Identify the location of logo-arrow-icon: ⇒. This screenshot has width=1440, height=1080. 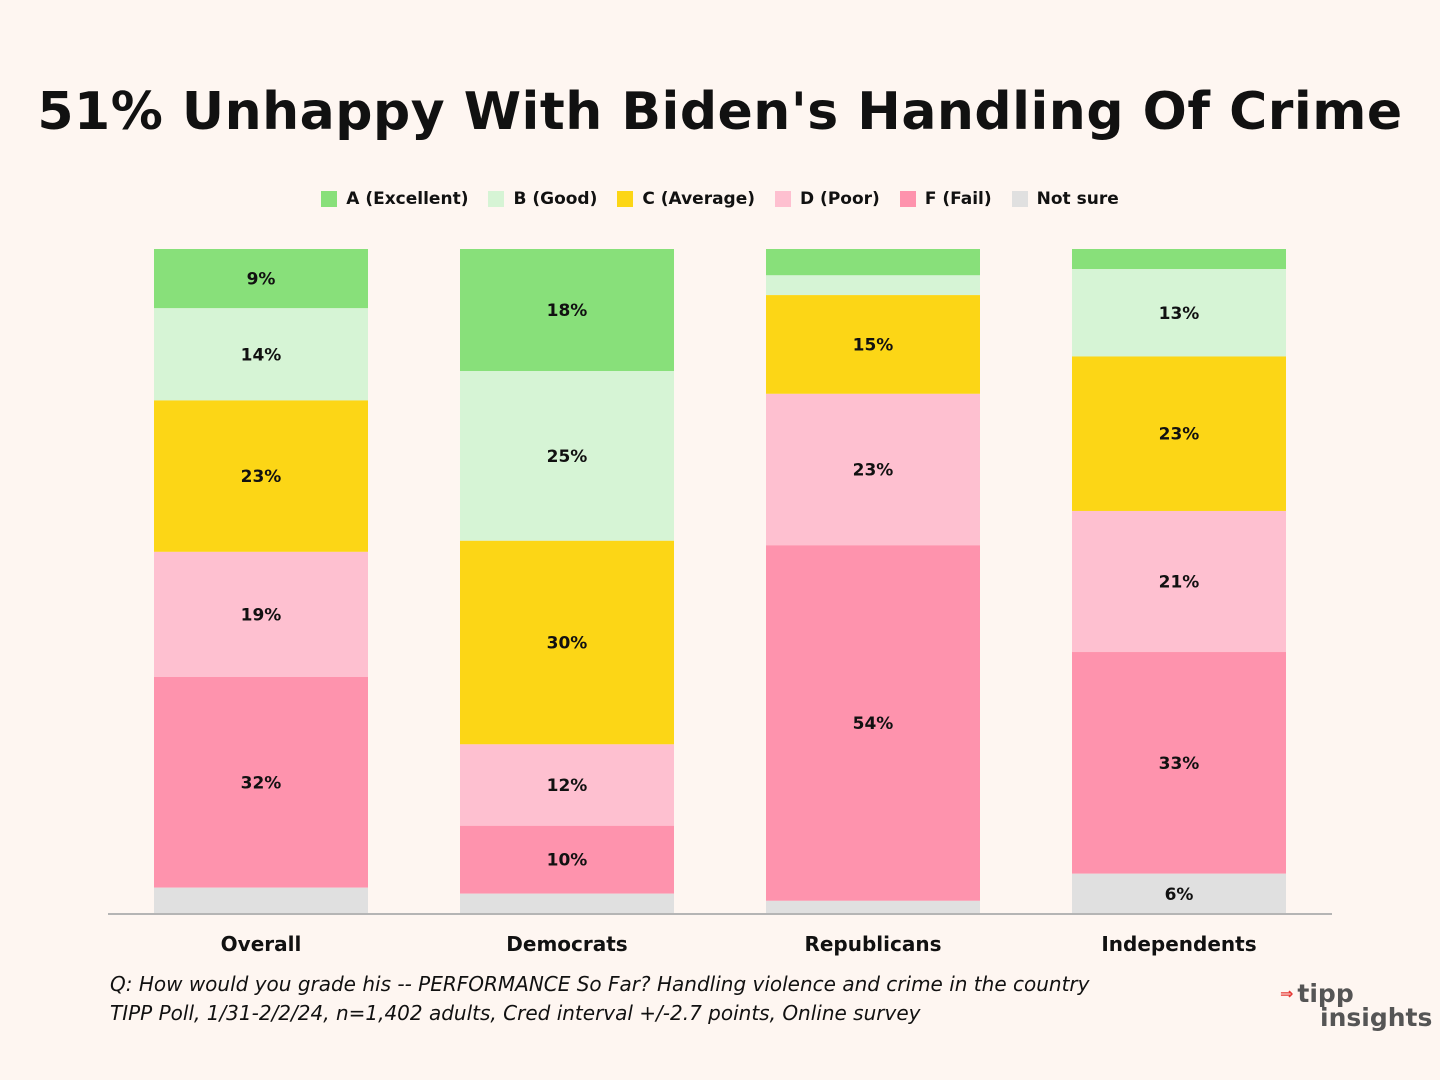
(1287, 993).